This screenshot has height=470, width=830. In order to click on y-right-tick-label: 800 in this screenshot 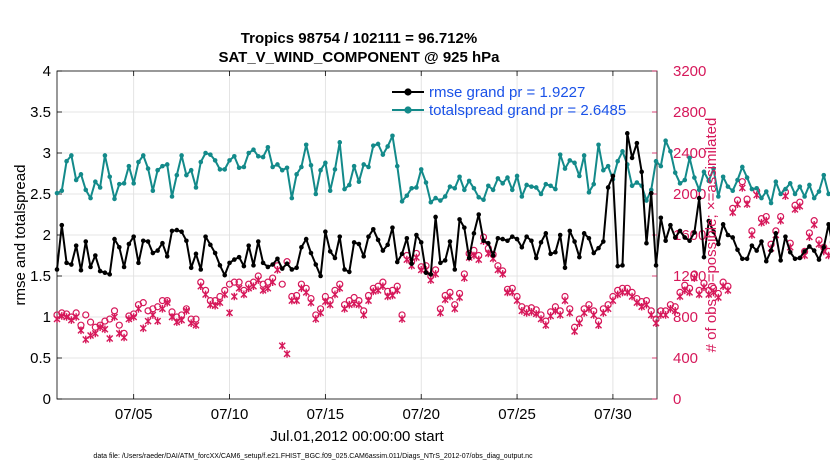, I will do `click(685, 317)`.